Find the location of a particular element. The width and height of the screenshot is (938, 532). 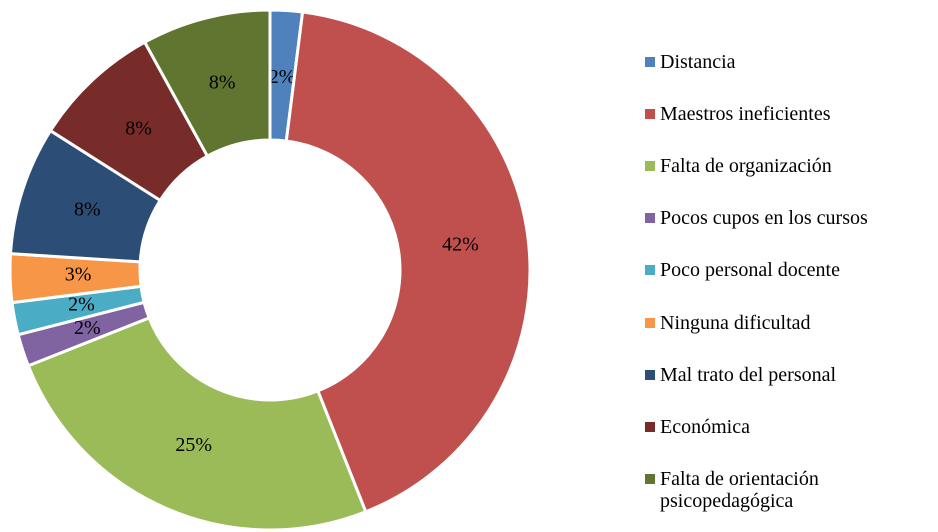

legend-item: Mal trato del personal is located at coordinates (791, 375).